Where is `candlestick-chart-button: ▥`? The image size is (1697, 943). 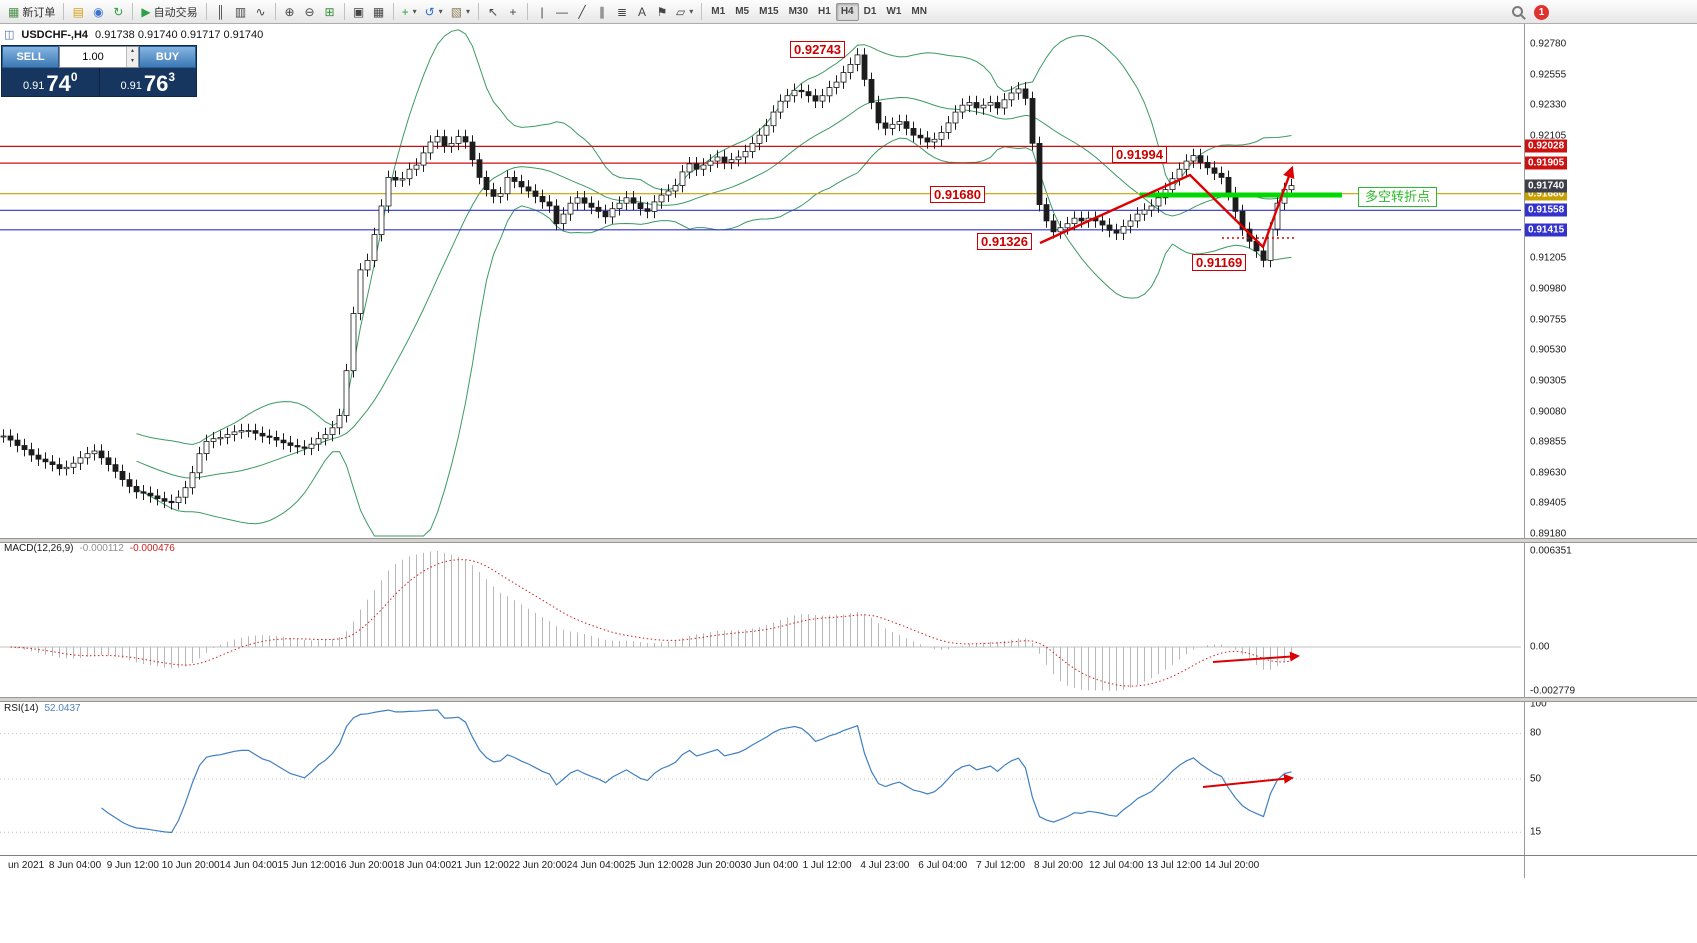
candlestick-chart-button: ▥ is located at coordinates (241, 12).